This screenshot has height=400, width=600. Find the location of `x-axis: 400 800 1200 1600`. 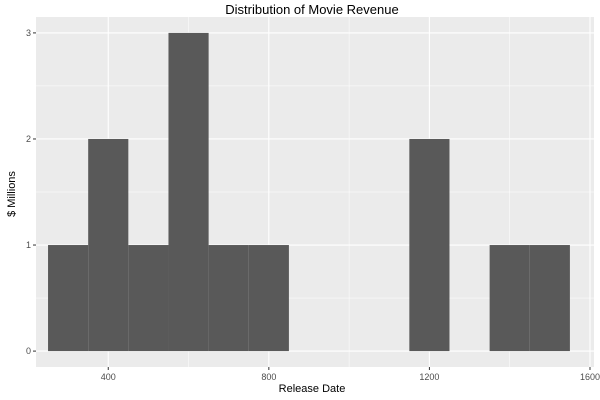

x-axis: 400 800 1200 1600 is located at coordinates (350, 374).